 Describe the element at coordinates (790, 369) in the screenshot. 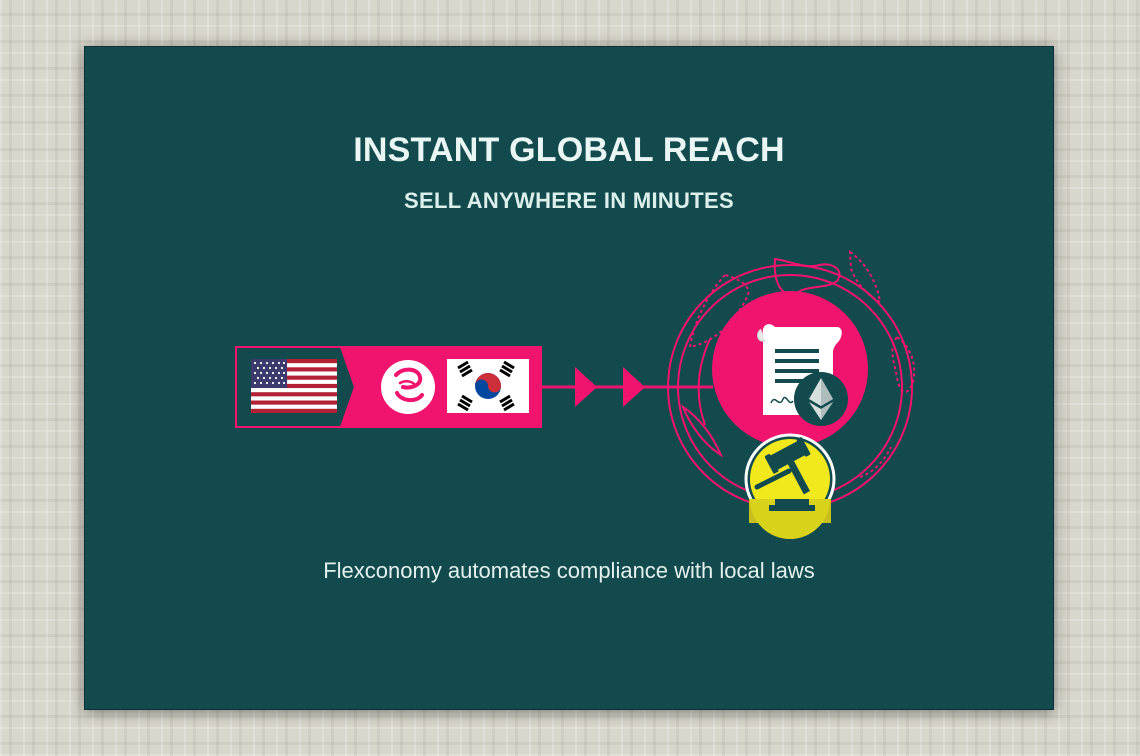

I see `contract-document-icon` at that location.